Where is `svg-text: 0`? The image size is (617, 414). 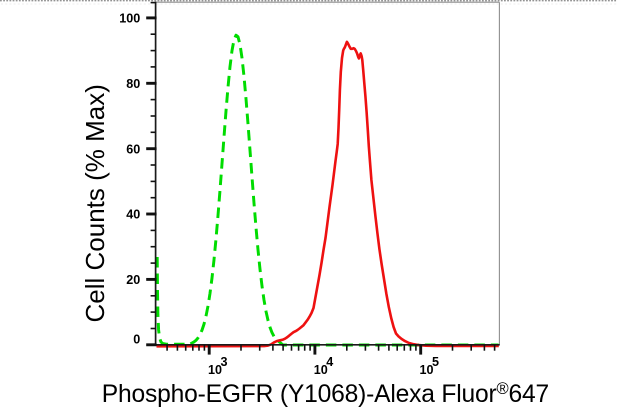
svg-text: 0 is located at coordinates (136, 340).